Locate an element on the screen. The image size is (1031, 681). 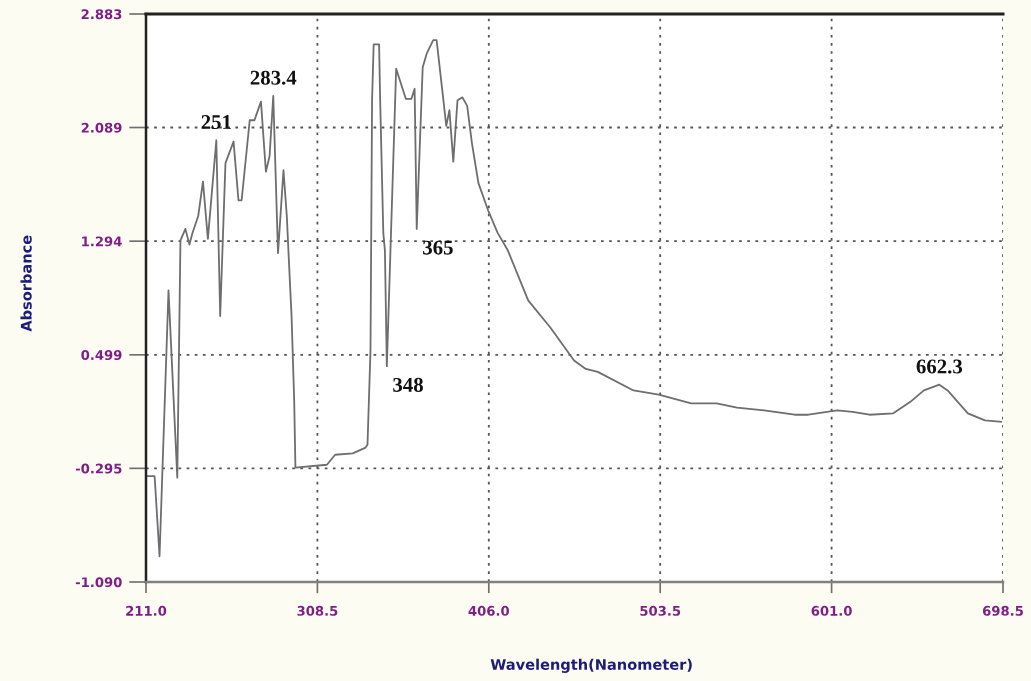
annotation: 283.4 is located at coordinates (273, 77).